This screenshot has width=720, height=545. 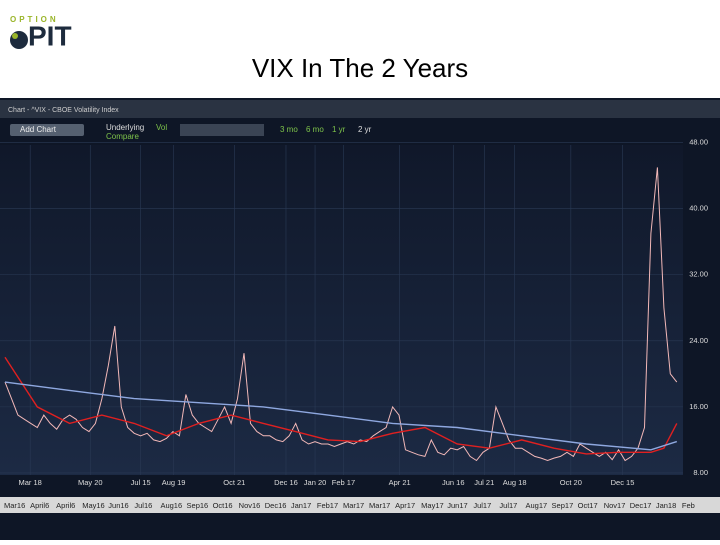 What do you see at coordinates (698, 406) in the screenshot?
I see `y-tick-label: 16.00` at bounding box center [698, 406].